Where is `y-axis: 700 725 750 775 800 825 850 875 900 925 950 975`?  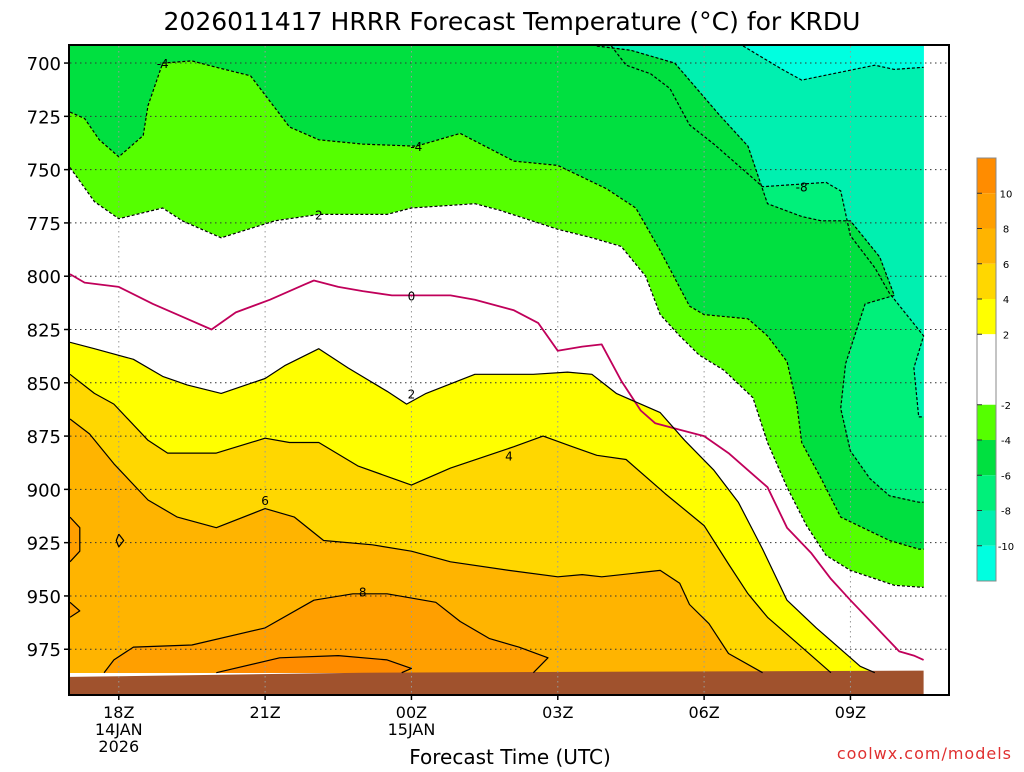
y-axis: 700 725 750 775 800 825 850 875 900 925 950 975 is located at coordinates (48, 357).